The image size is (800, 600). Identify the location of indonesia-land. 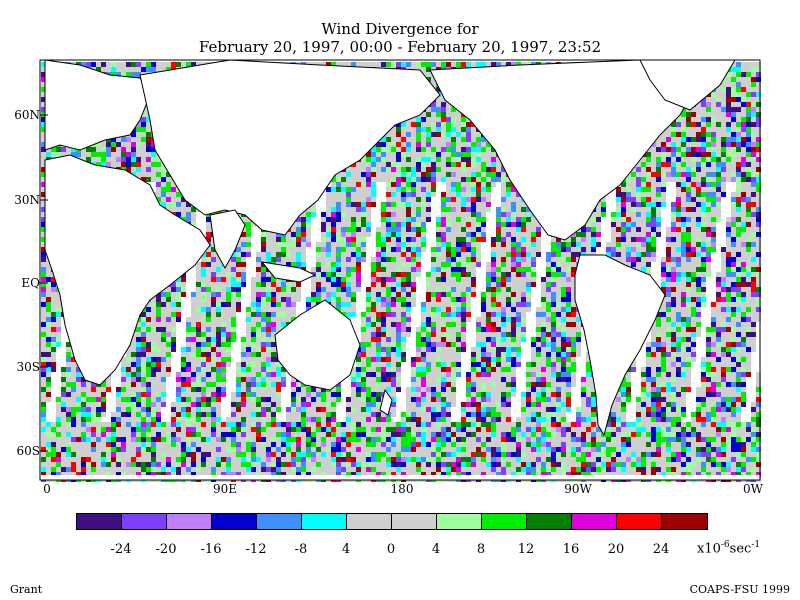
(288, 272).